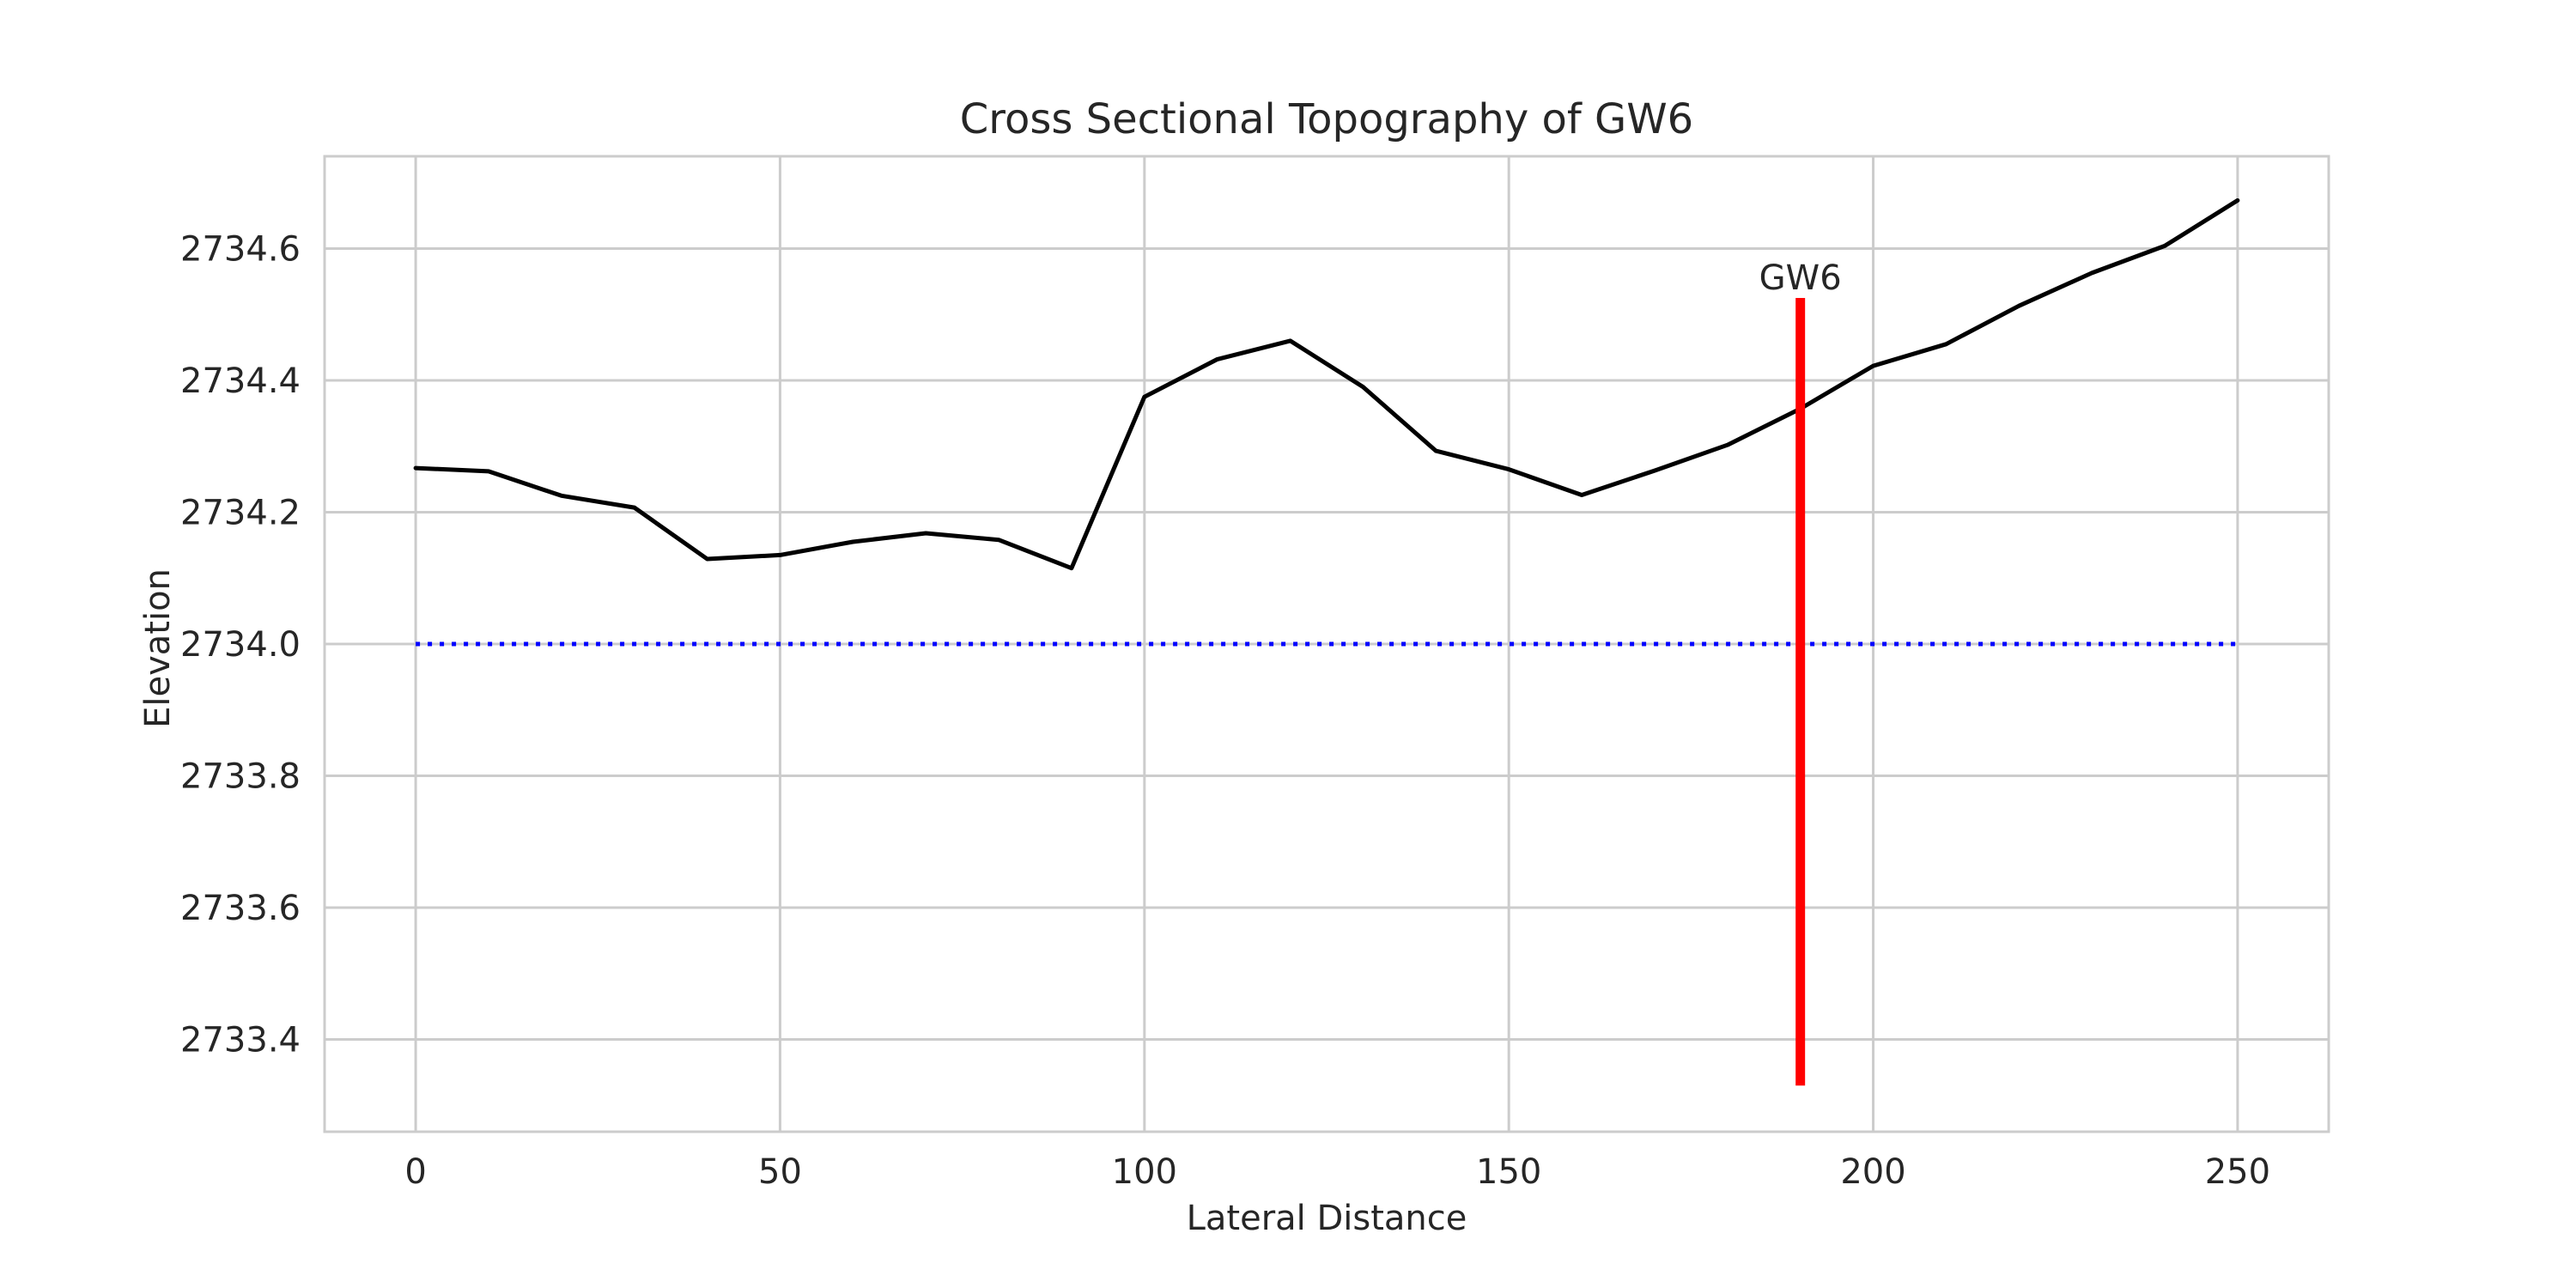  Describe the element at coordinates (240, 249) in the screenshot. I see `y-tick-label: 2734.6` at that location.